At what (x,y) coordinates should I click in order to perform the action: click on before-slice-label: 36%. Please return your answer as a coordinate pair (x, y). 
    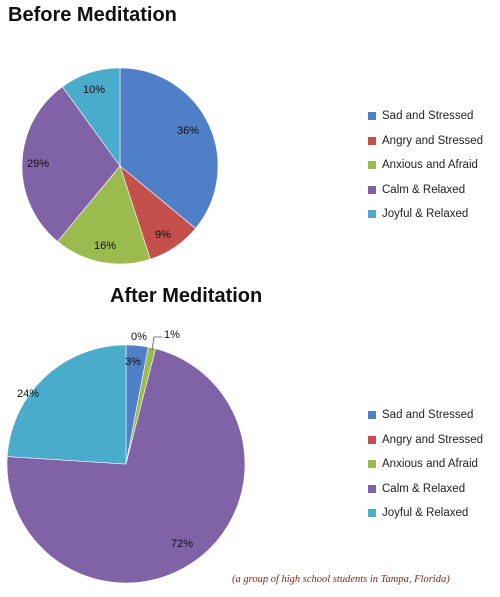
    Looking at the image, I should click on (188, 131).